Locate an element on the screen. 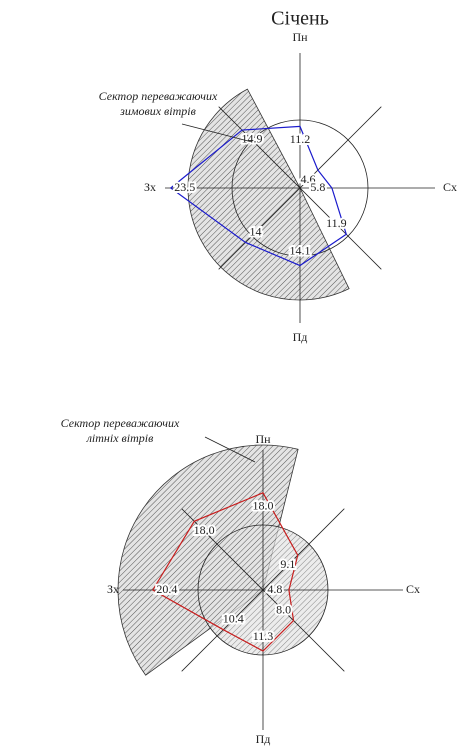 The height and width of the screenshot is (748, 464). value-label: 10.4 is located at coordinates (233, 619).